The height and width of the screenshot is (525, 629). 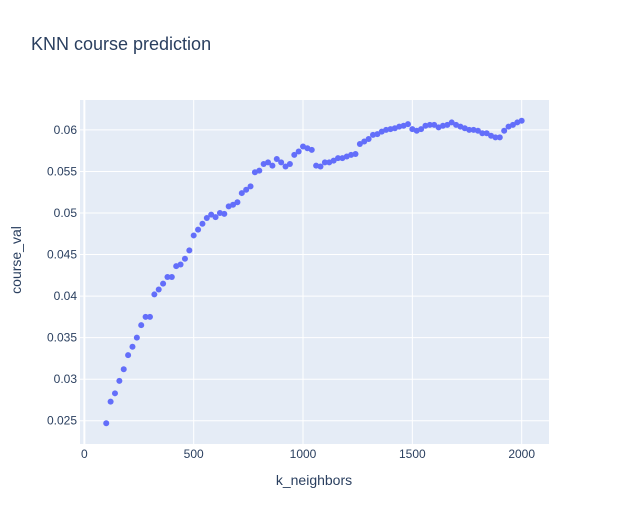 What do you see at coordinates (121, 44) in the screenshot?
I see `chart-title: KNN course prediction` at bounding box center [121, 44].